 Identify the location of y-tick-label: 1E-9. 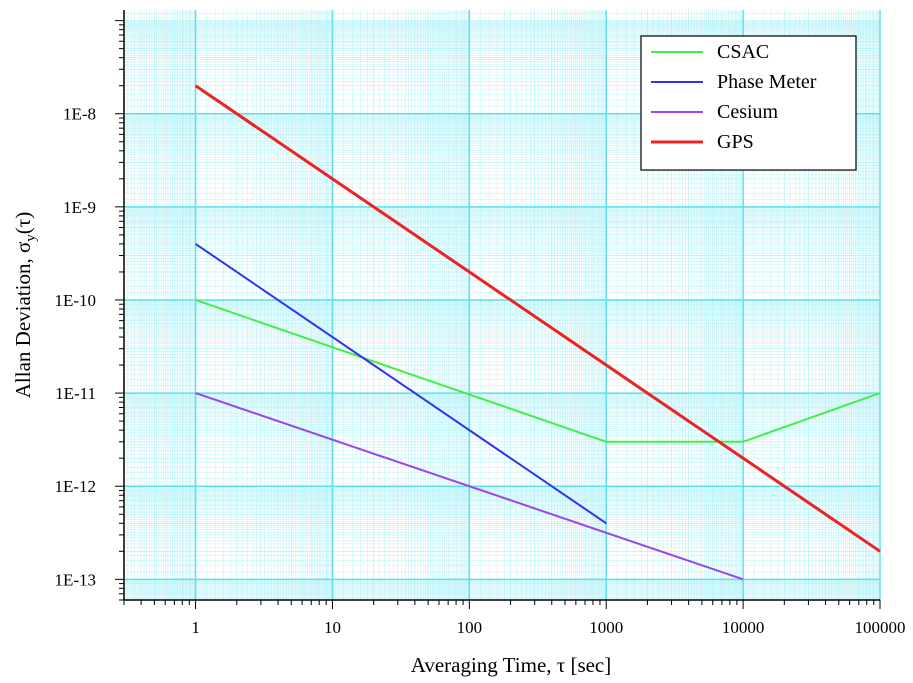
(79, 207).